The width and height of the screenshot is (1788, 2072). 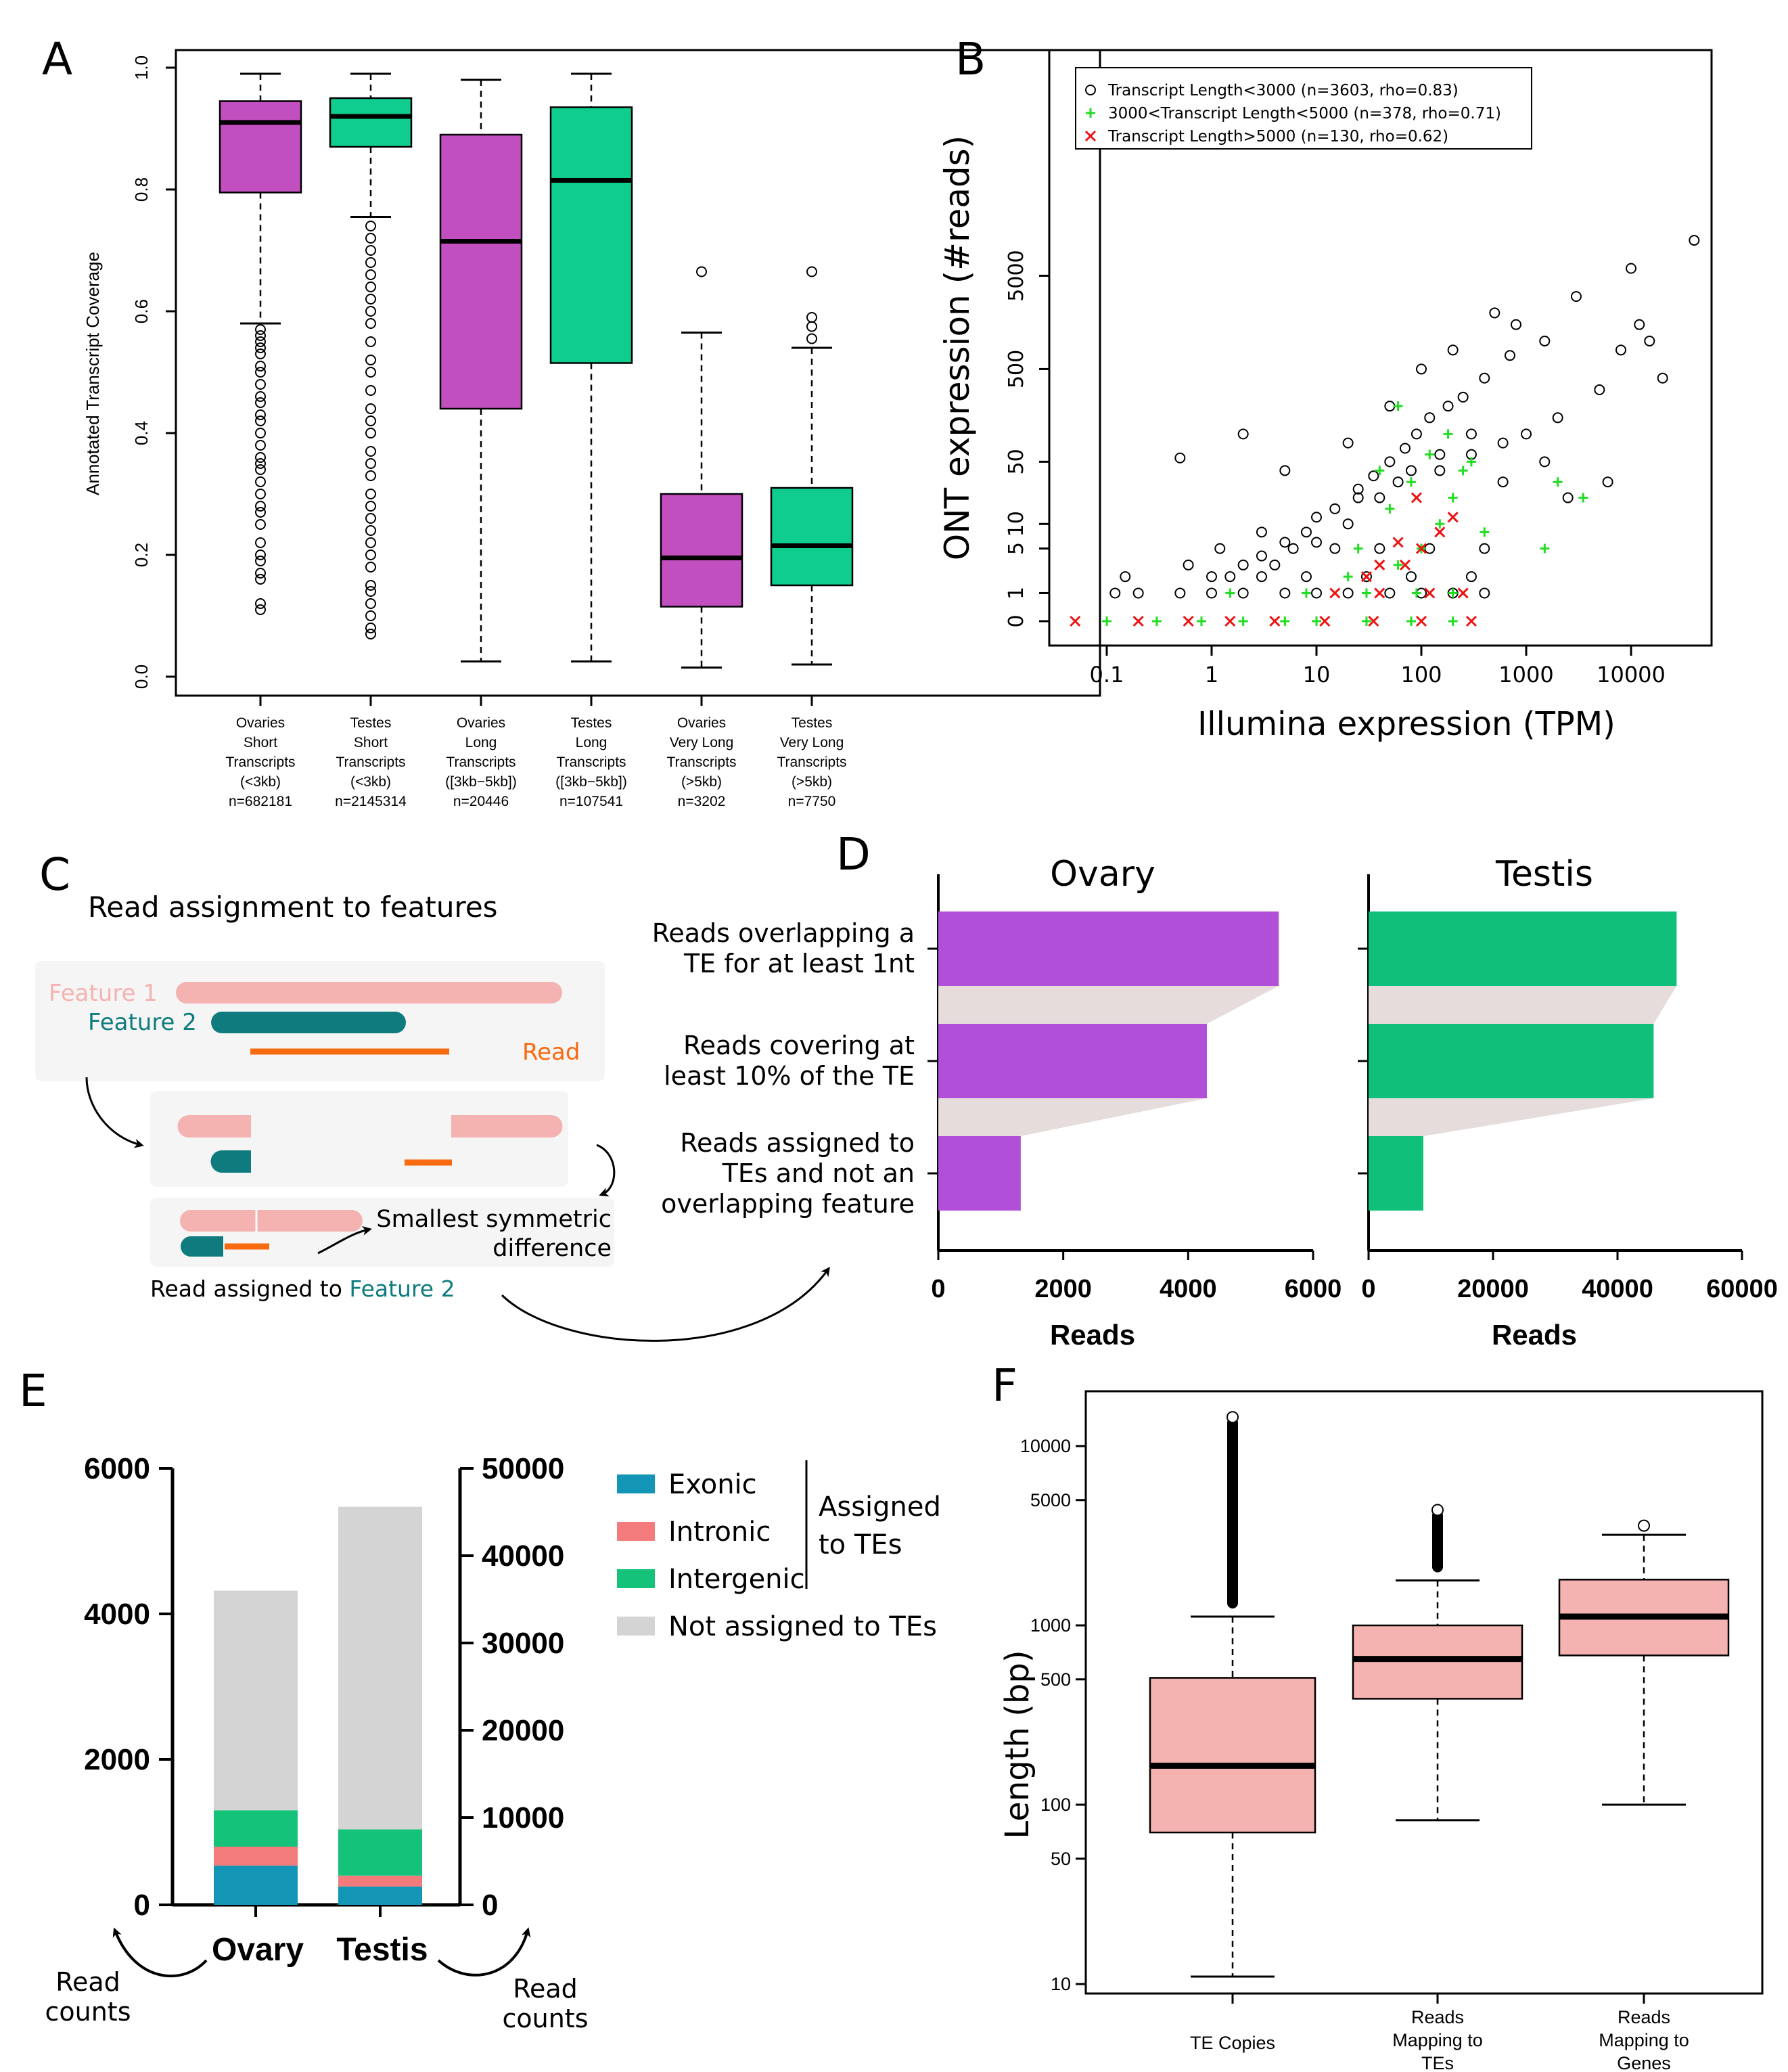 What do you see at coordinates (117, 1614) in the screenshot?
I see `panel-e-left-tick-label: 4000` at bounding box center [117, 1614].